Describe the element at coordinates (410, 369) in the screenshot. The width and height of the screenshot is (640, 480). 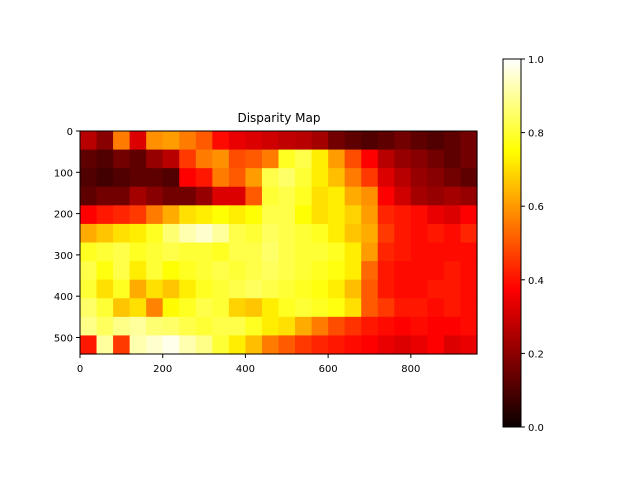
I see `x-tick-label: 800` at that location.